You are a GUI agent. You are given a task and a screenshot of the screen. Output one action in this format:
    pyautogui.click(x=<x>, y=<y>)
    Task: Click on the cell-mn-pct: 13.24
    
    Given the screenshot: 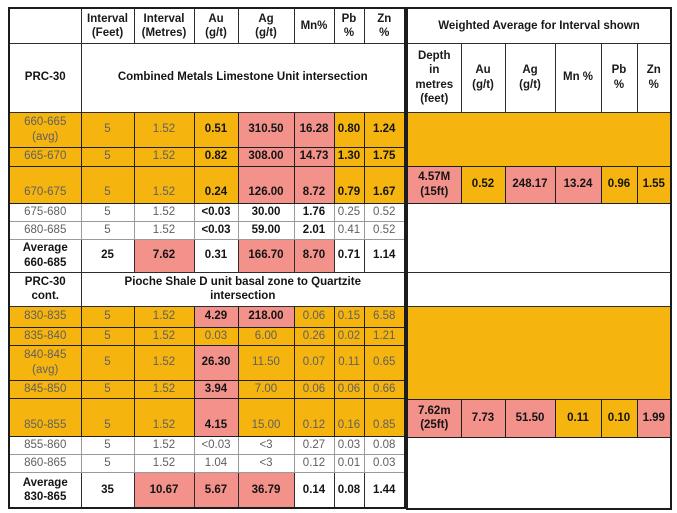 What is the action you would take?
    pyautogui.click(x=578, y=184)
    